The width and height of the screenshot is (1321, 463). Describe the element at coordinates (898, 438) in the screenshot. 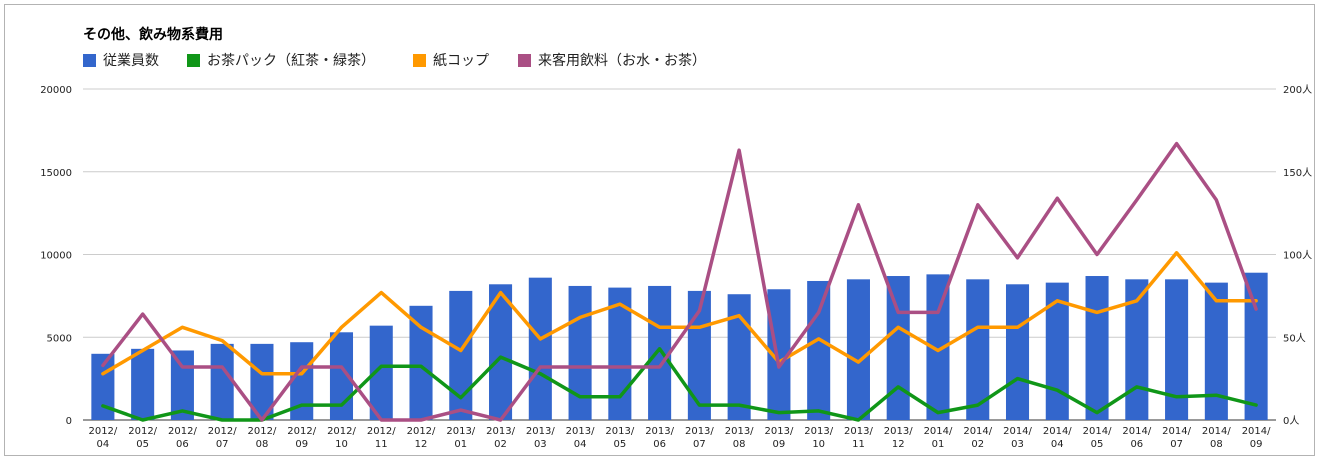

I see `x-tick-label: 2013/12` at that location.